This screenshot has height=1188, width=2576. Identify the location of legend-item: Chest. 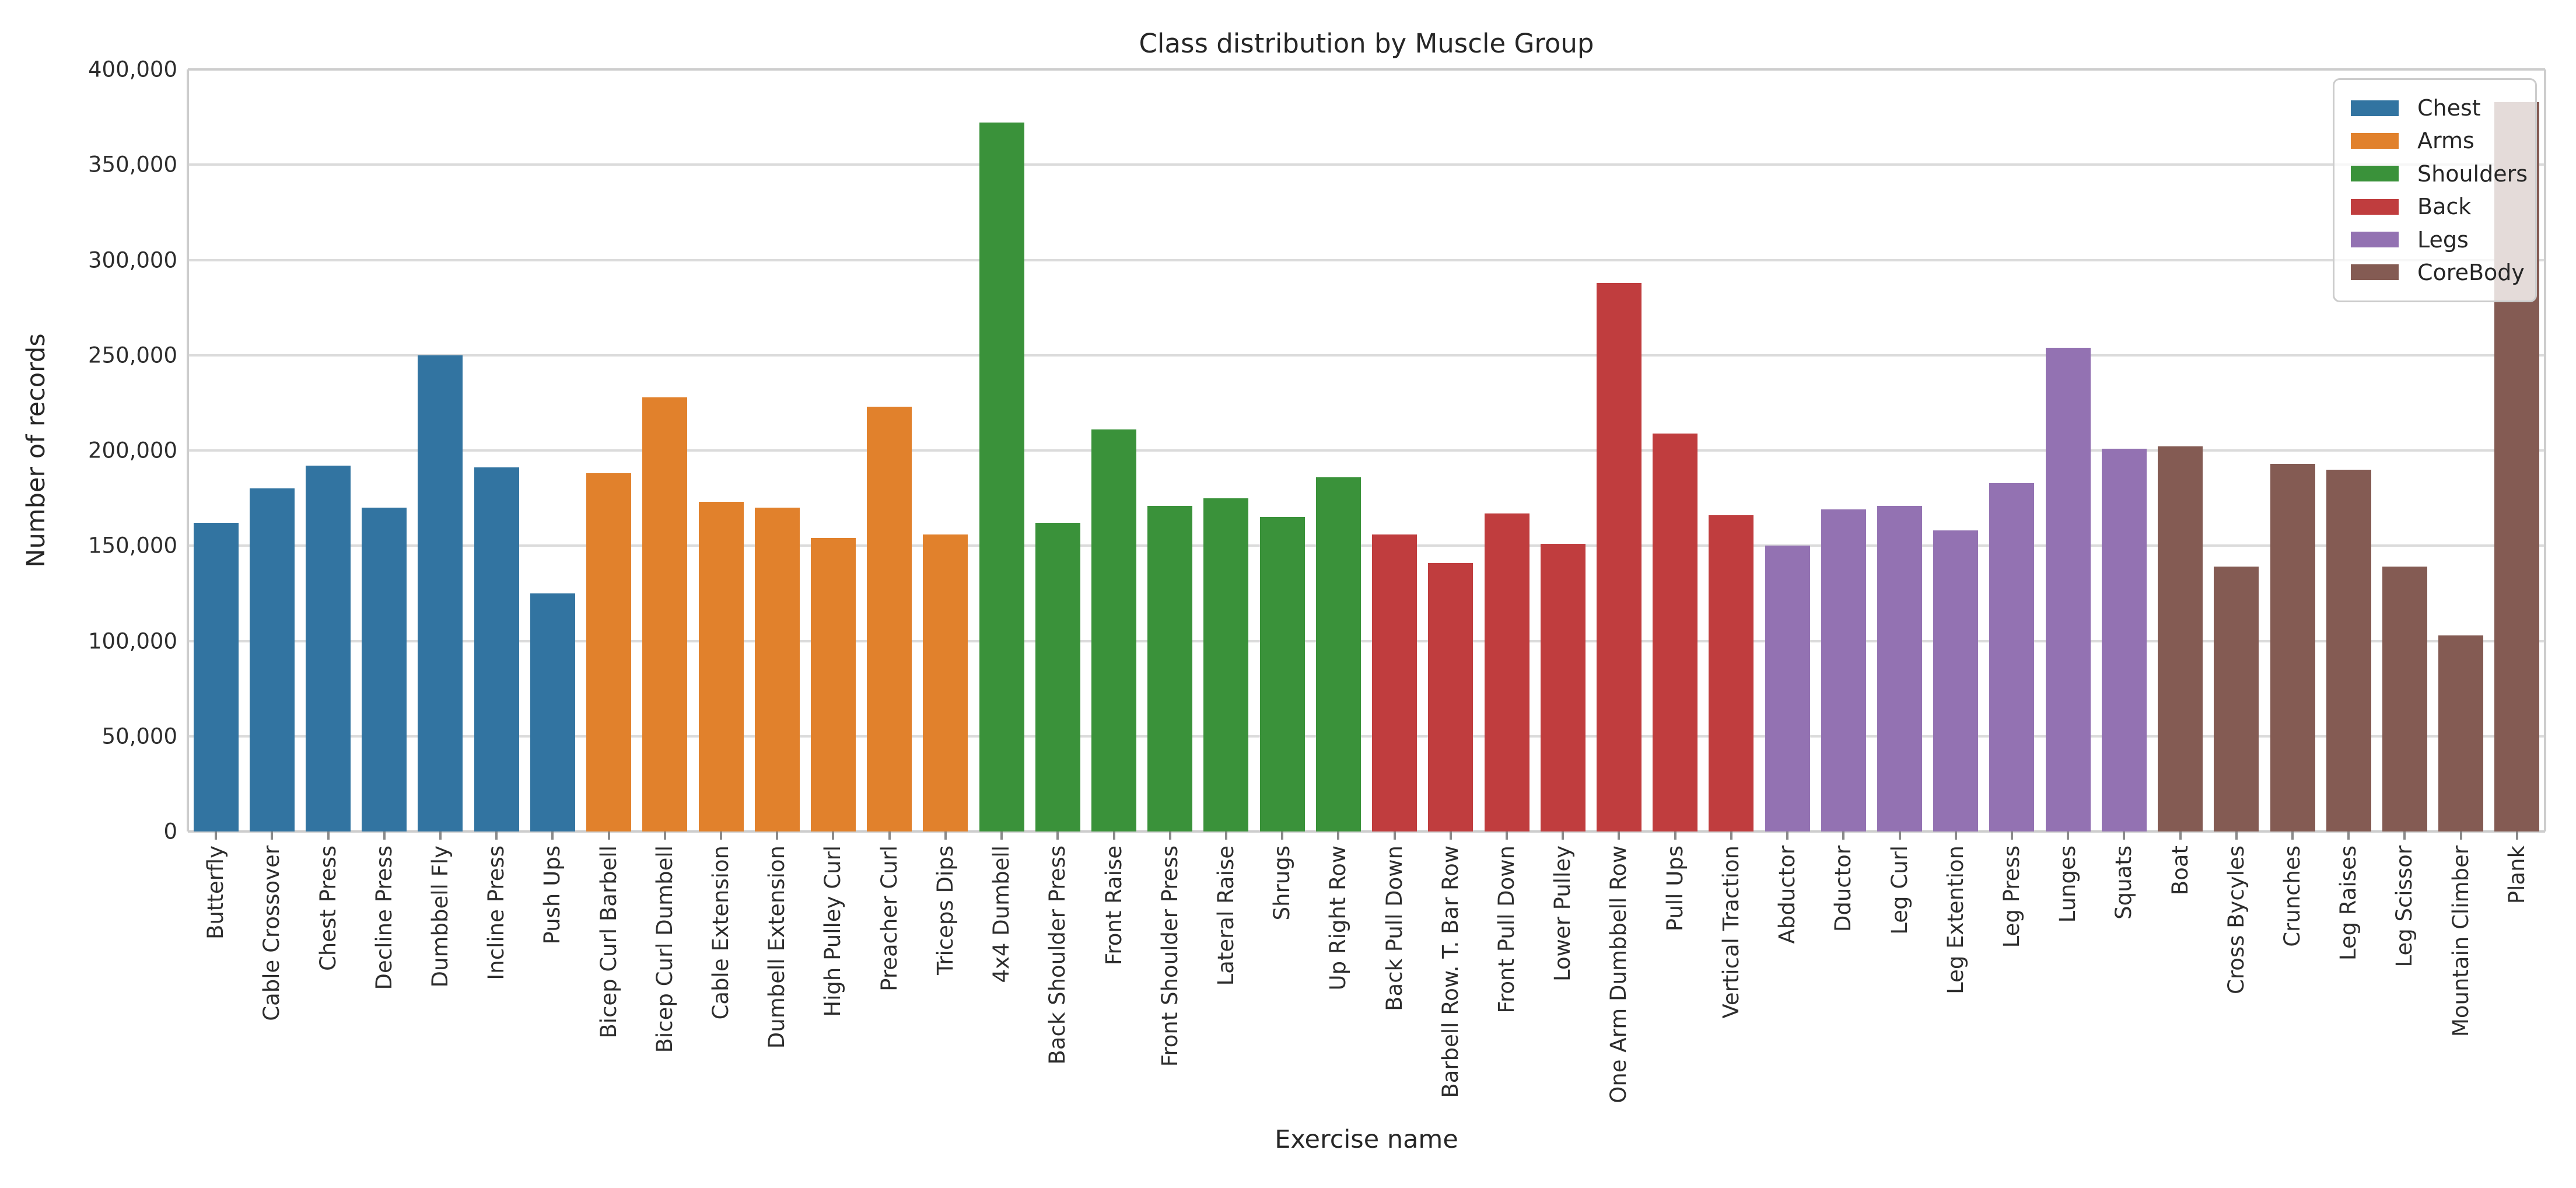
(2435, 108).